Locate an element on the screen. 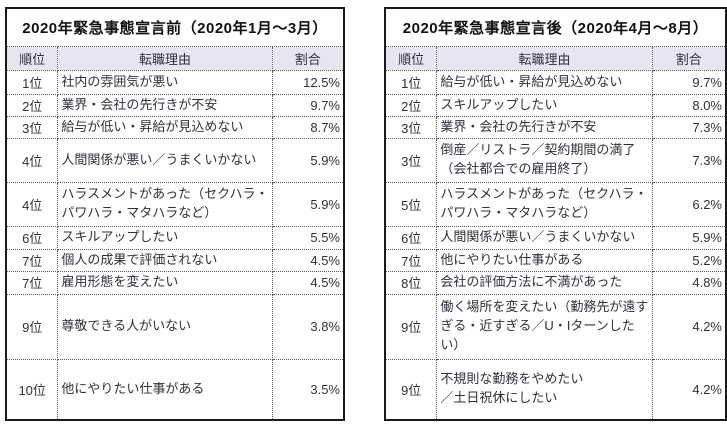 Image resolution: width=727 pixels, height=436 pixels. share-cell: 3.8% is located at coordinates (308, 326).